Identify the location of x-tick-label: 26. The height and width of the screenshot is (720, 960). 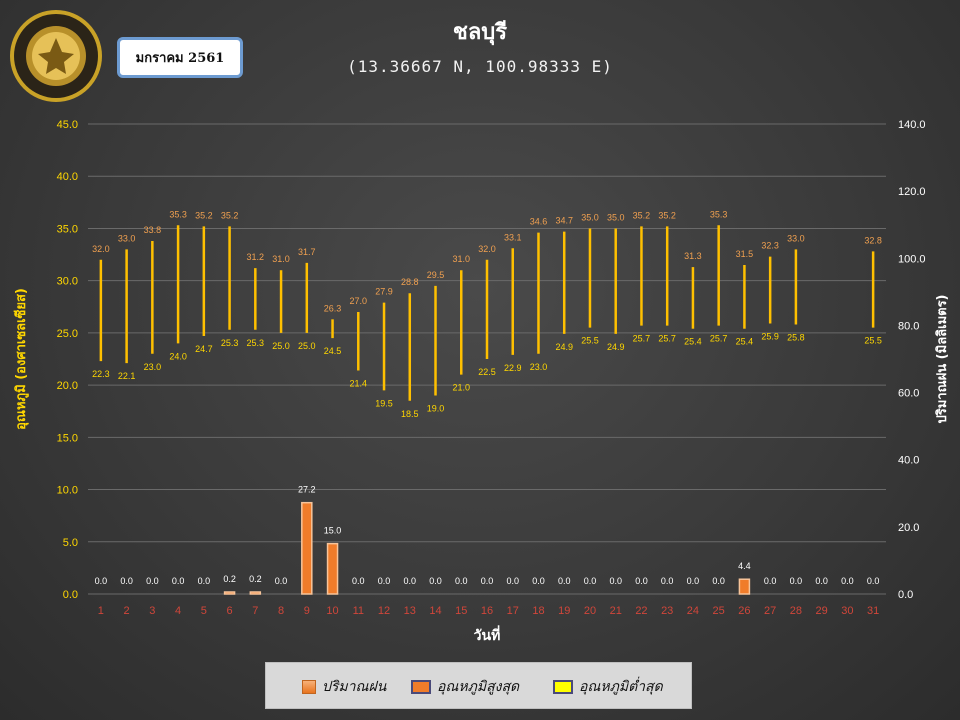
(744, 611).